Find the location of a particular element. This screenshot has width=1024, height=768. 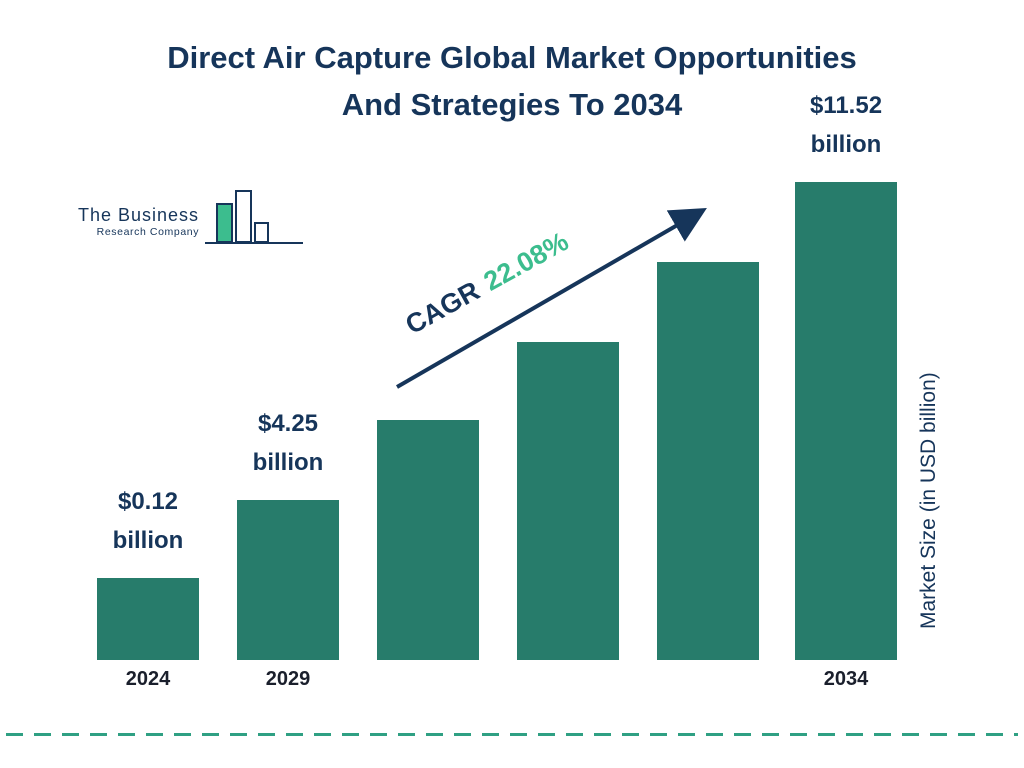

logo-text-secondary: Research Company is located at coordinates (148, 232).